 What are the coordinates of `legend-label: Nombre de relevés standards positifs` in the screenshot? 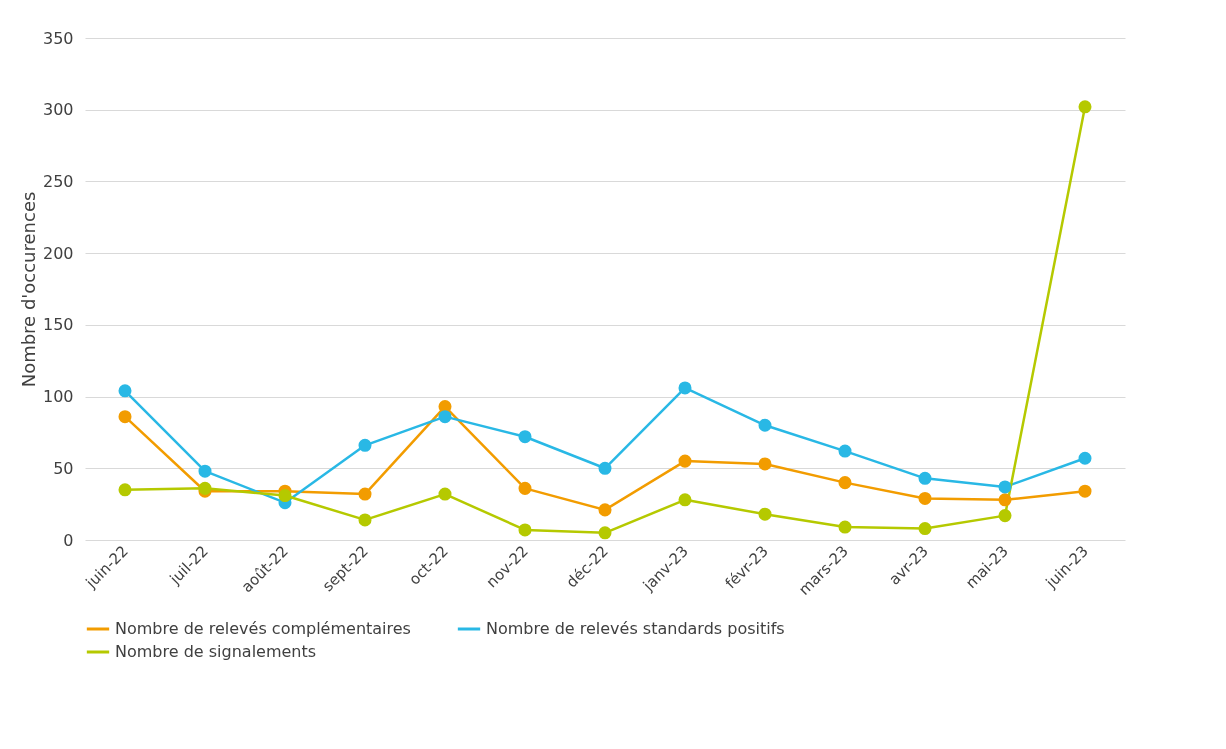 It's located at (635, 628).